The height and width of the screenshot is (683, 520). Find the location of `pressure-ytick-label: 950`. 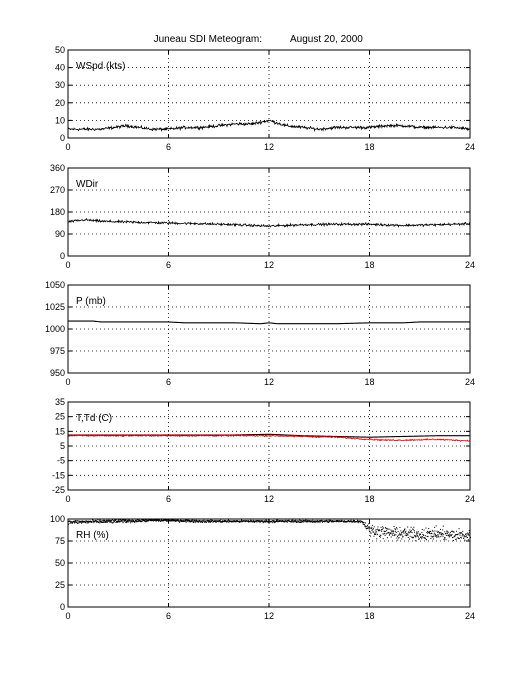

pressure-ytick-label: 950 is located at coordinates (57, 373).